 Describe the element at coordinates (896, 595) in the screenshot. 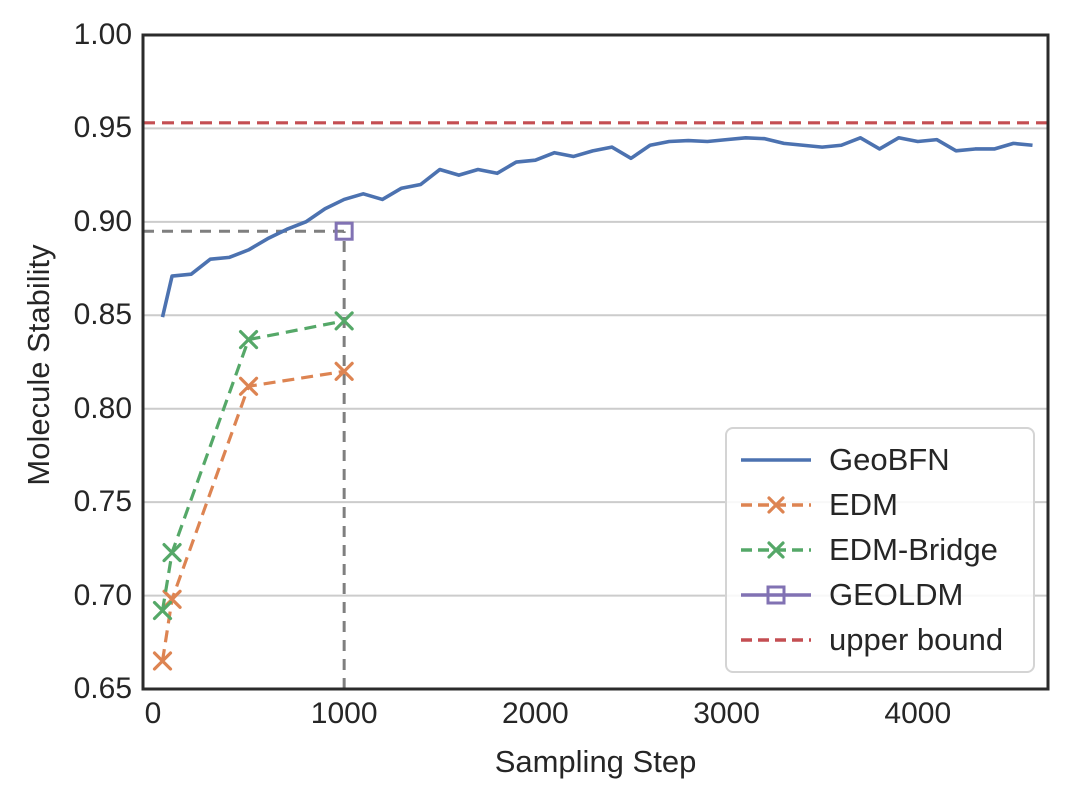

I see `legend-label-geoldm: GEOLDM` at that location.